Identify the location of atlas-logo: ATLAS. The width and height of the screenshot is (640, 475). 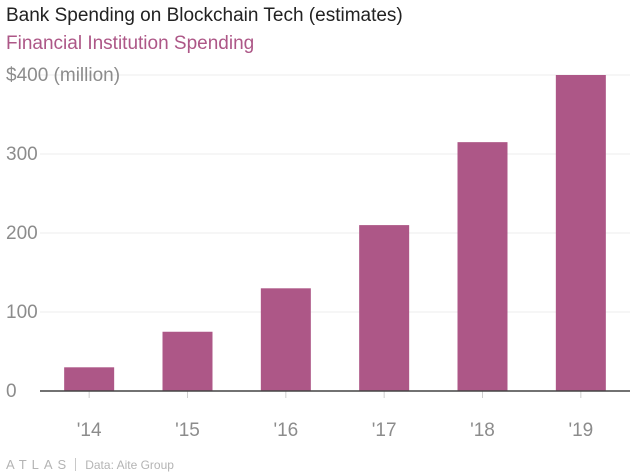
(39, 464).